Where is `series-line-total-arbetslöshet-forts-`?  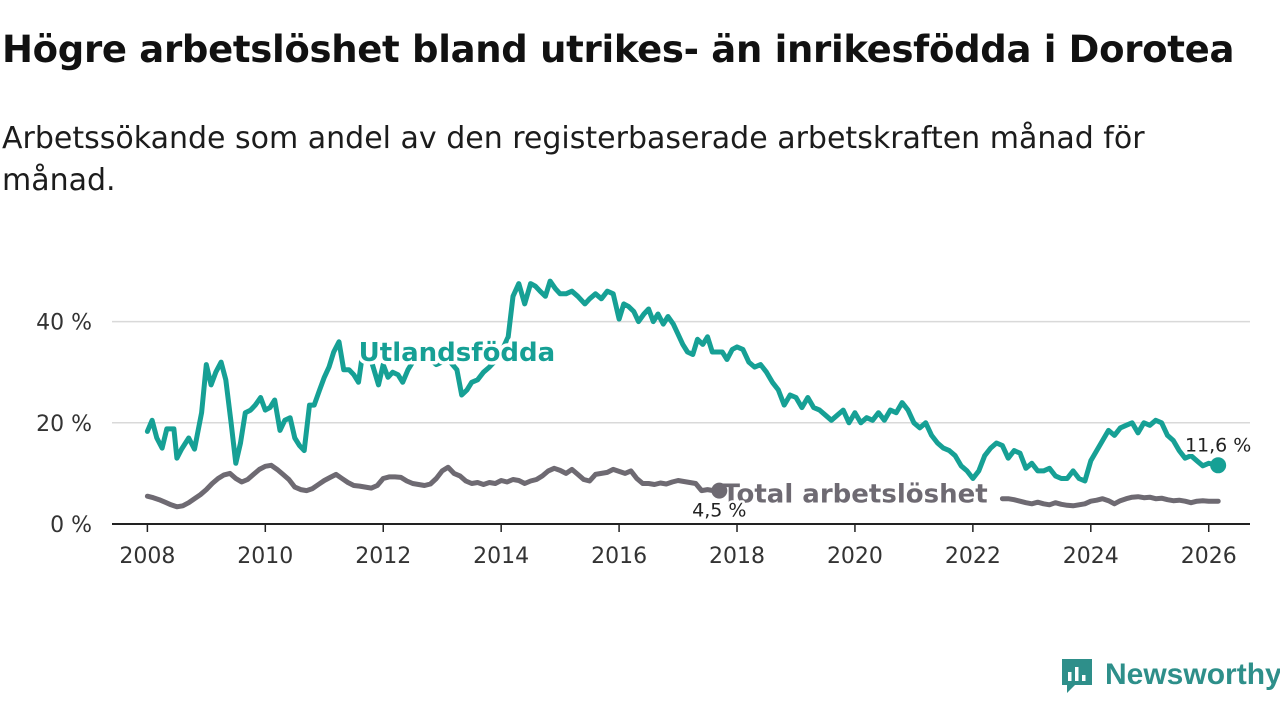 series-line-total-arbetslöshet-forts- is located at coordinates (1110, 501).